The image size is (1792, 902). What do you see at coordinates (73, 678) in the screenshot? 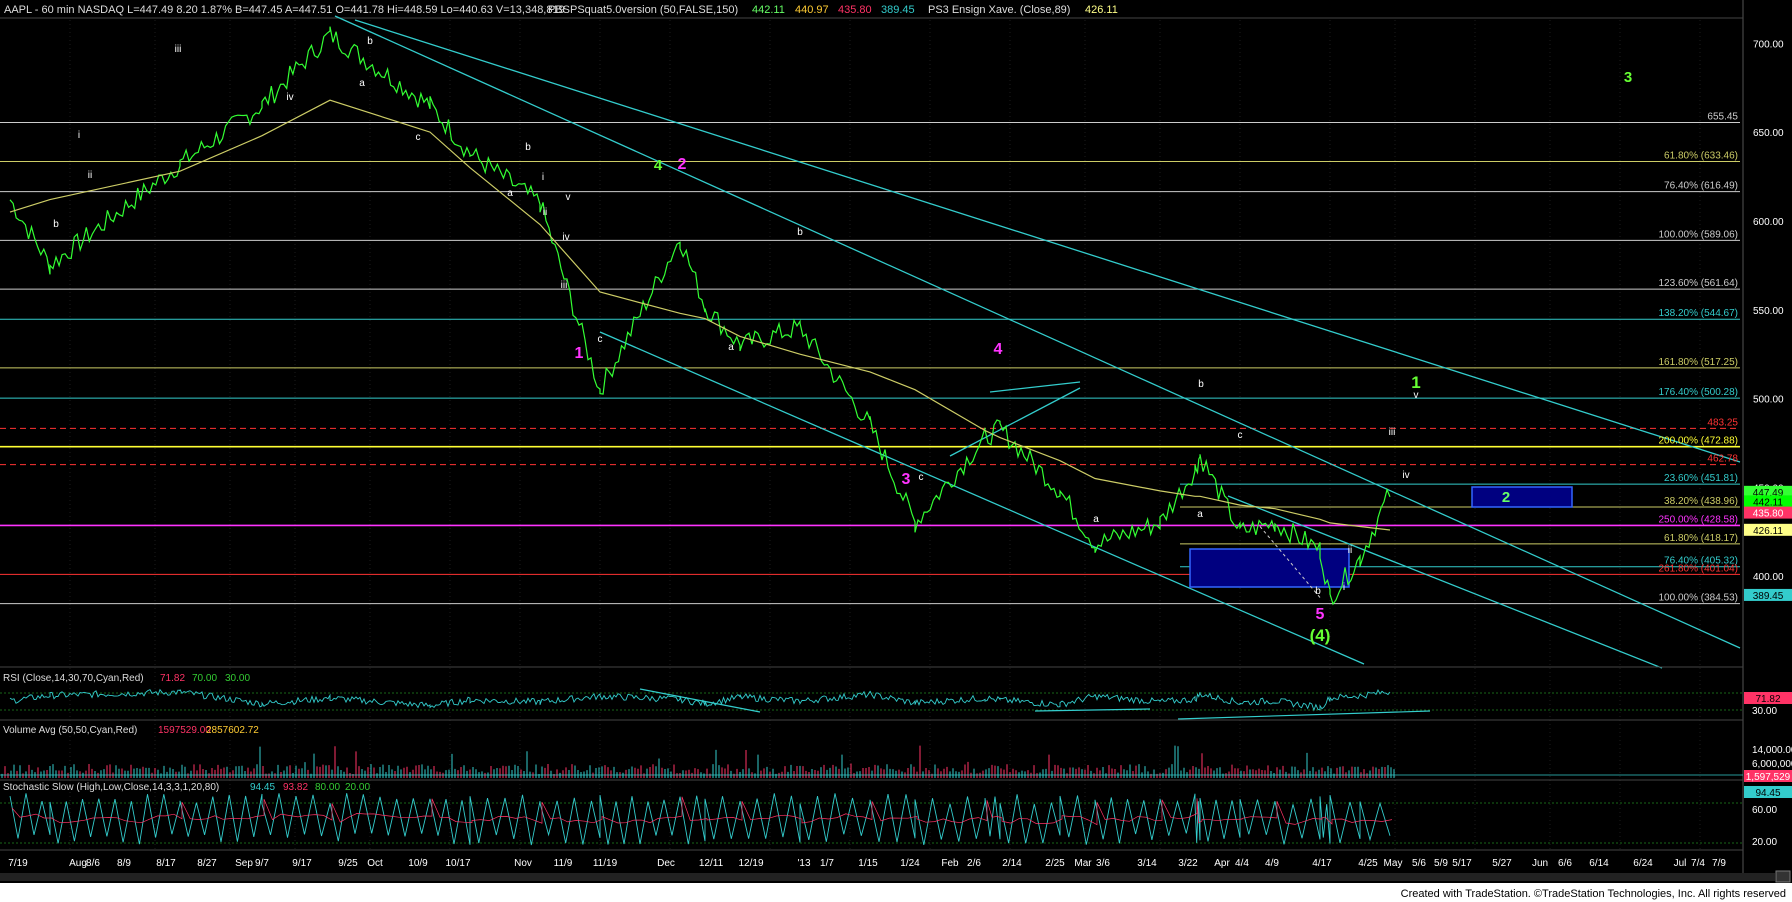
I see `rsi-title: RSI (Close,14,30,70,Cyan,Red)` at bounding box center [73, 678].